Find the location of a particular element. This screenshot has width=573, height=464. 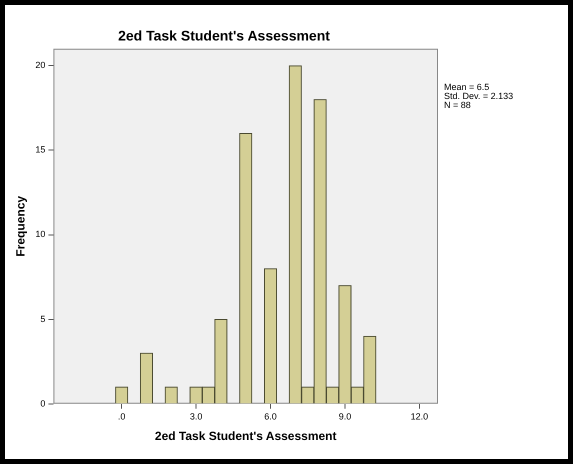

x-tick-label: 12.0 is located at coordinates (419, 417).